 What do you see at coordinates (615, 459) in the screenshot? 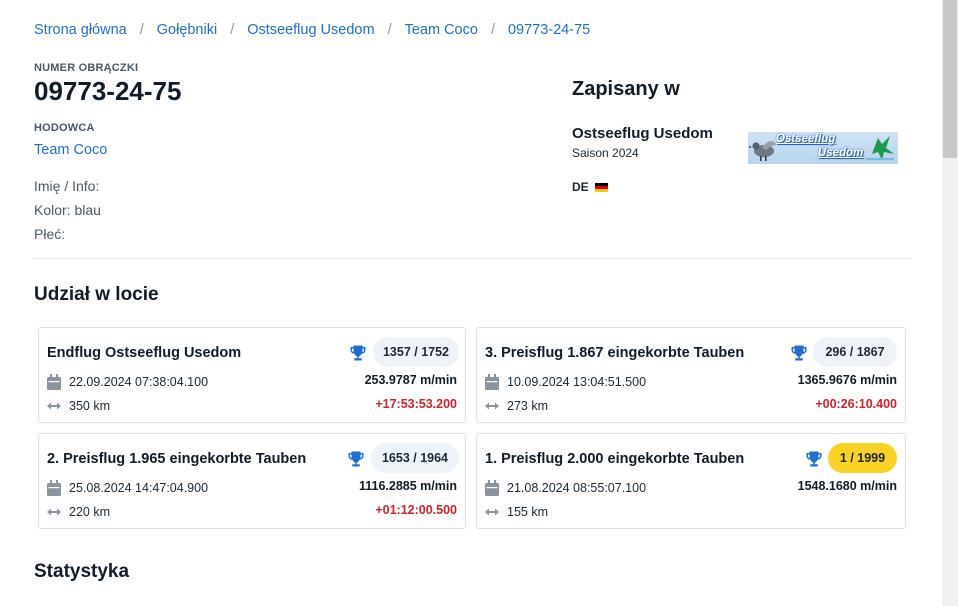
I see `flight-title: 1. Preisflug 2.000 eingekorbte Tauben` at bounding box center [615, 459].